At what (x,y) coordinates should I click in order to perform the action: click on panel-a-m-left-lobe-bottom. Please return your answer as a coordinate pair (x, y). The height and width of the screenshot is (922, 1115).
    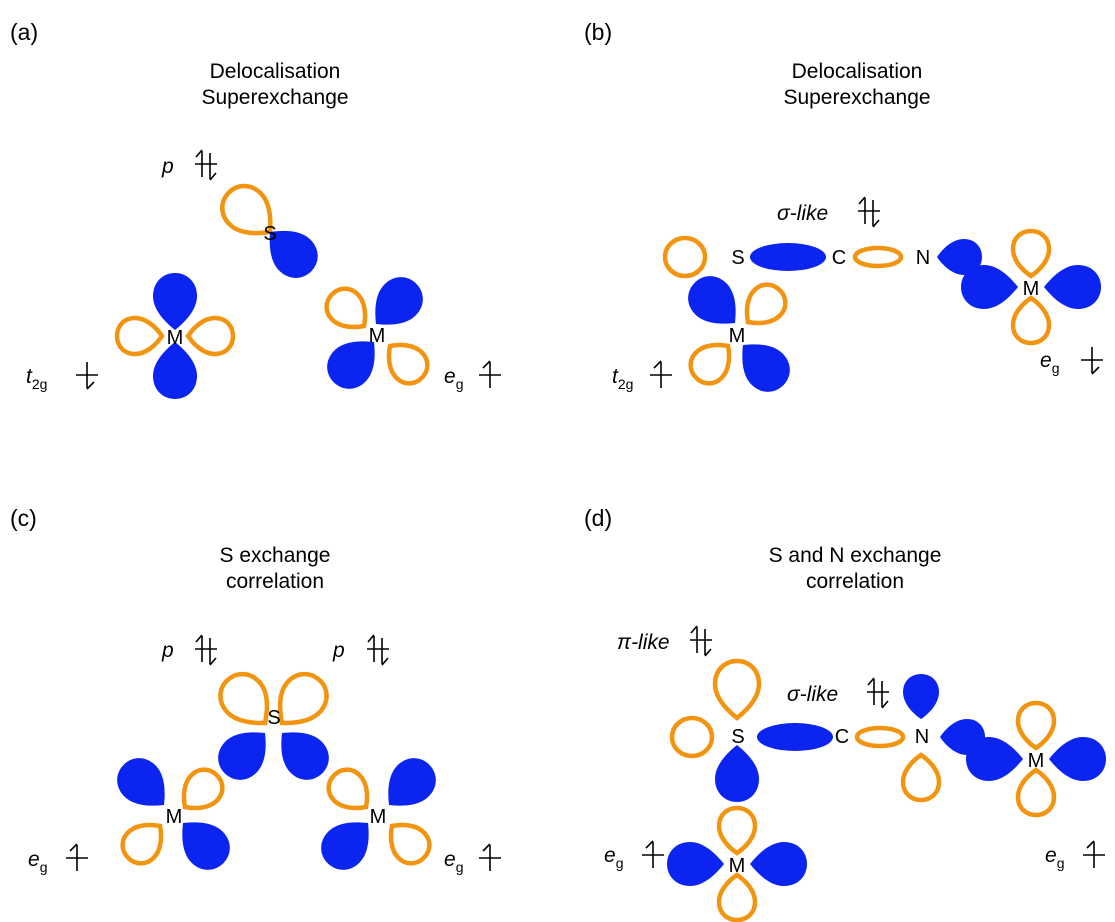
    Looking at the image, I should click on (175, 370).